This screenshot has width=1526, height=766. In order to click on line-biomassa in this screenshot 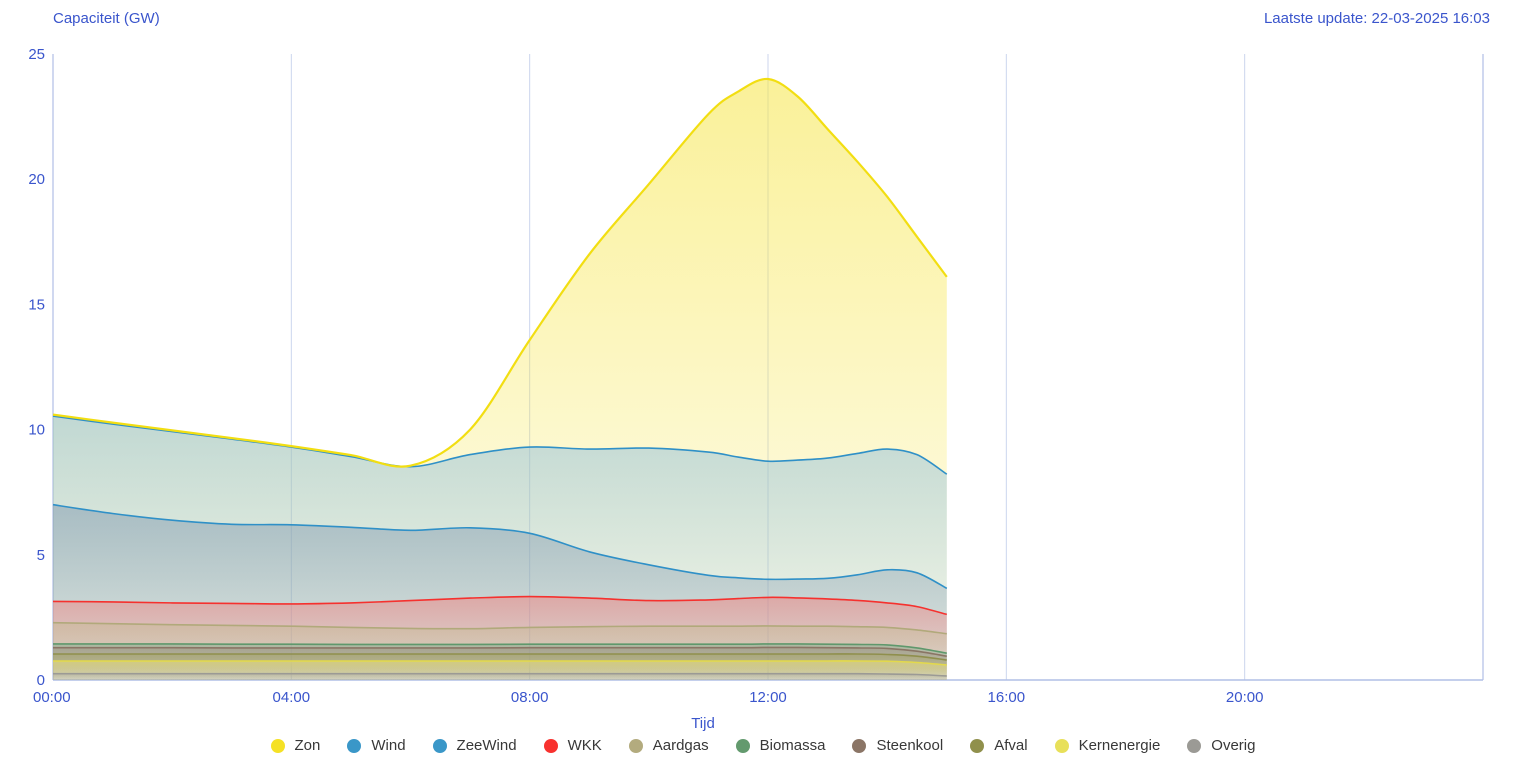, I will do `click(500, 648)`.